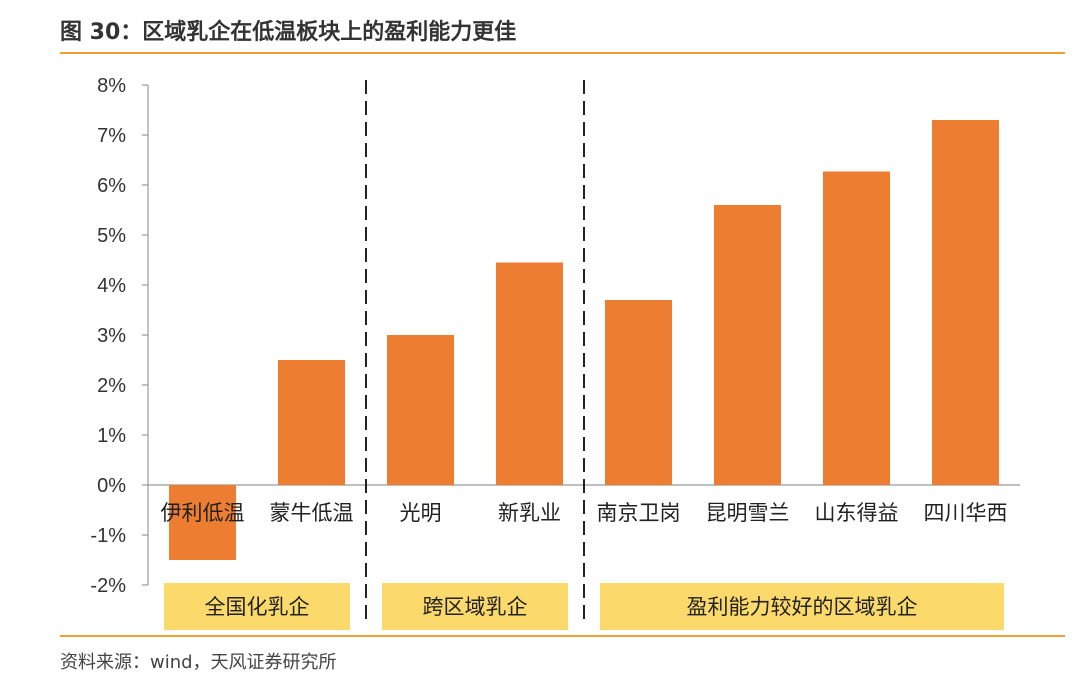 This screenshot has height=687, width=1080. Describe the element at coordinates (288, 32) in the screenshot. I see `figure-title: 图 30：区域乳企在低温板块上的盈利能力更佳` at that location.